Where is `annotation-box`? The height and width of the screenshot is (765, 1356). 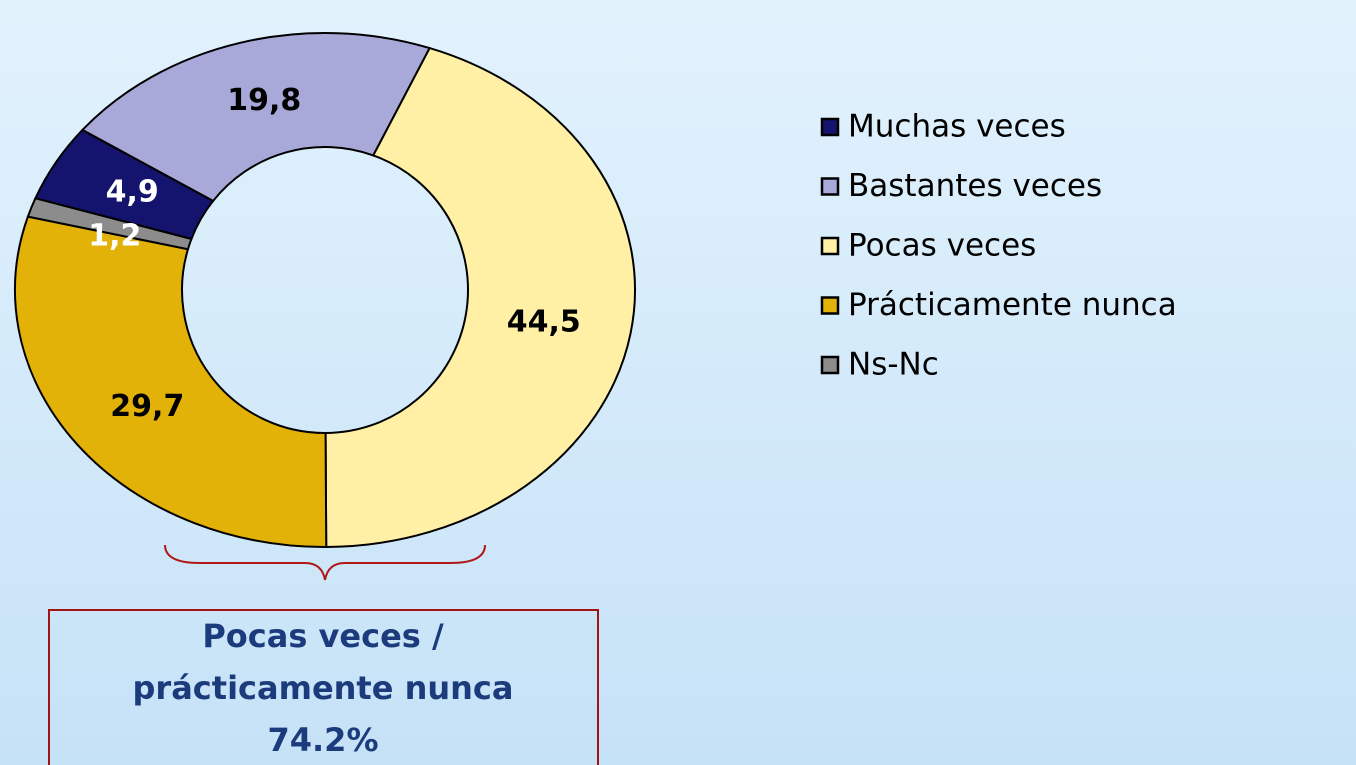 annotation-box is located at coordinates (323, 687).